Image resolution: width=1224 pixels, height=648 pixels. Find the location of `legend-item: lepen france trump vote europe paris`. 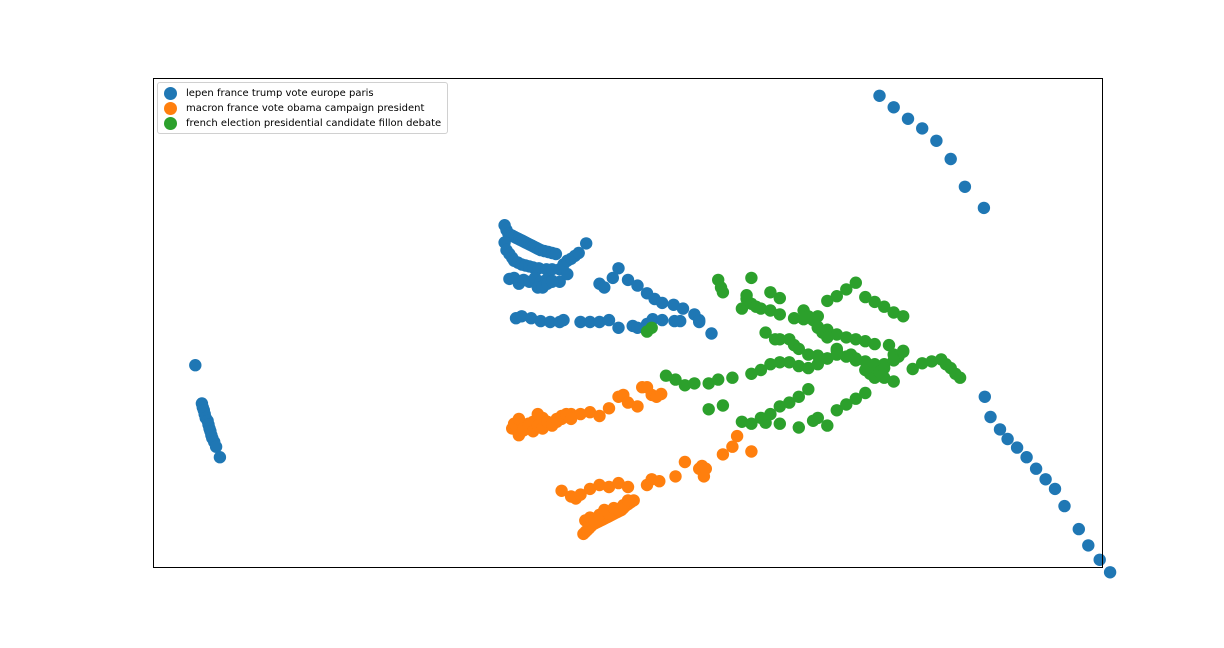

legend-item: lepen france trump vote europe paris is located at coordinates (302, 93).